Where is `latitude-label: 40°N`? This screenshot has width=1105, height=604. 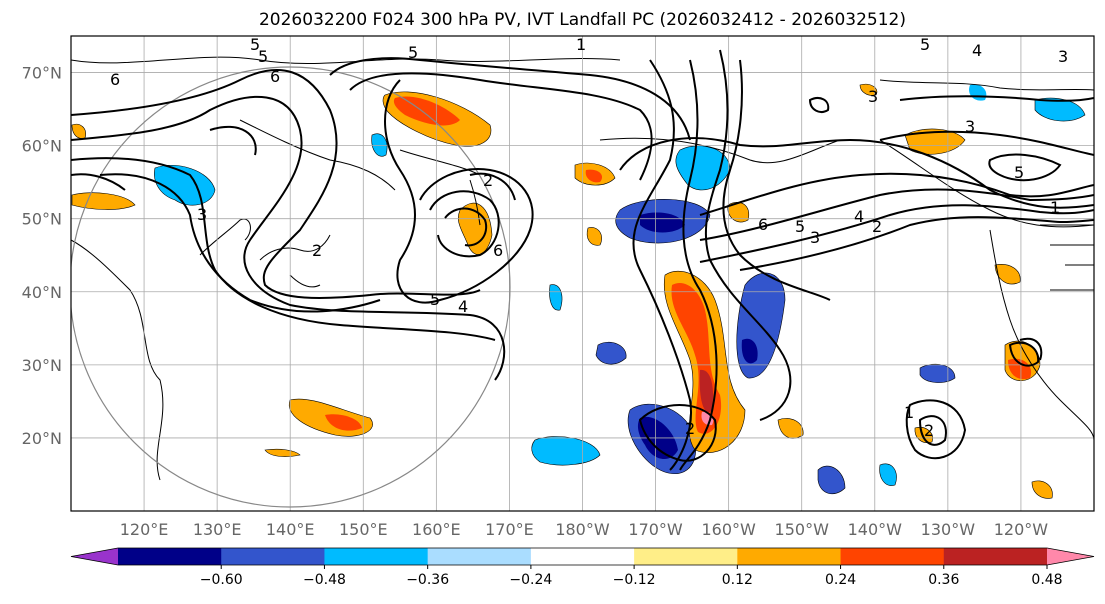
latitude-label: 40°N is located at coordinates (42, 292).